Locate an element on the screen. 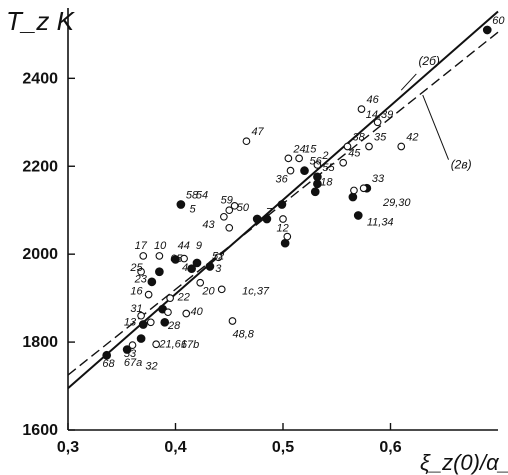  point-label: 68 is located at coordinates (108, 364).